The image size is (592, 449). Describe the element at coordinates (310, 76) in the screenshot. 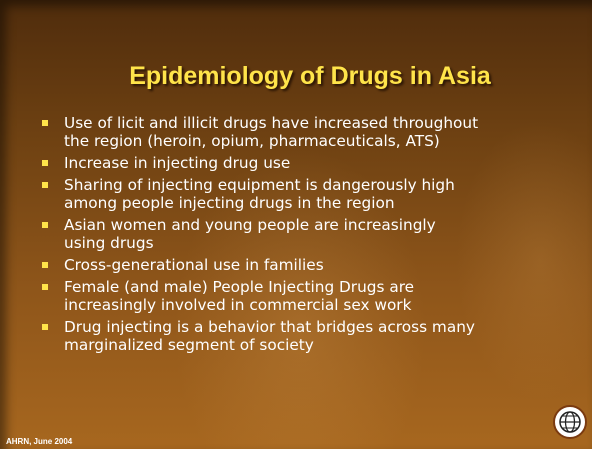

I see `slide-title: Epidemiology of Drugs in Asia` at that location.